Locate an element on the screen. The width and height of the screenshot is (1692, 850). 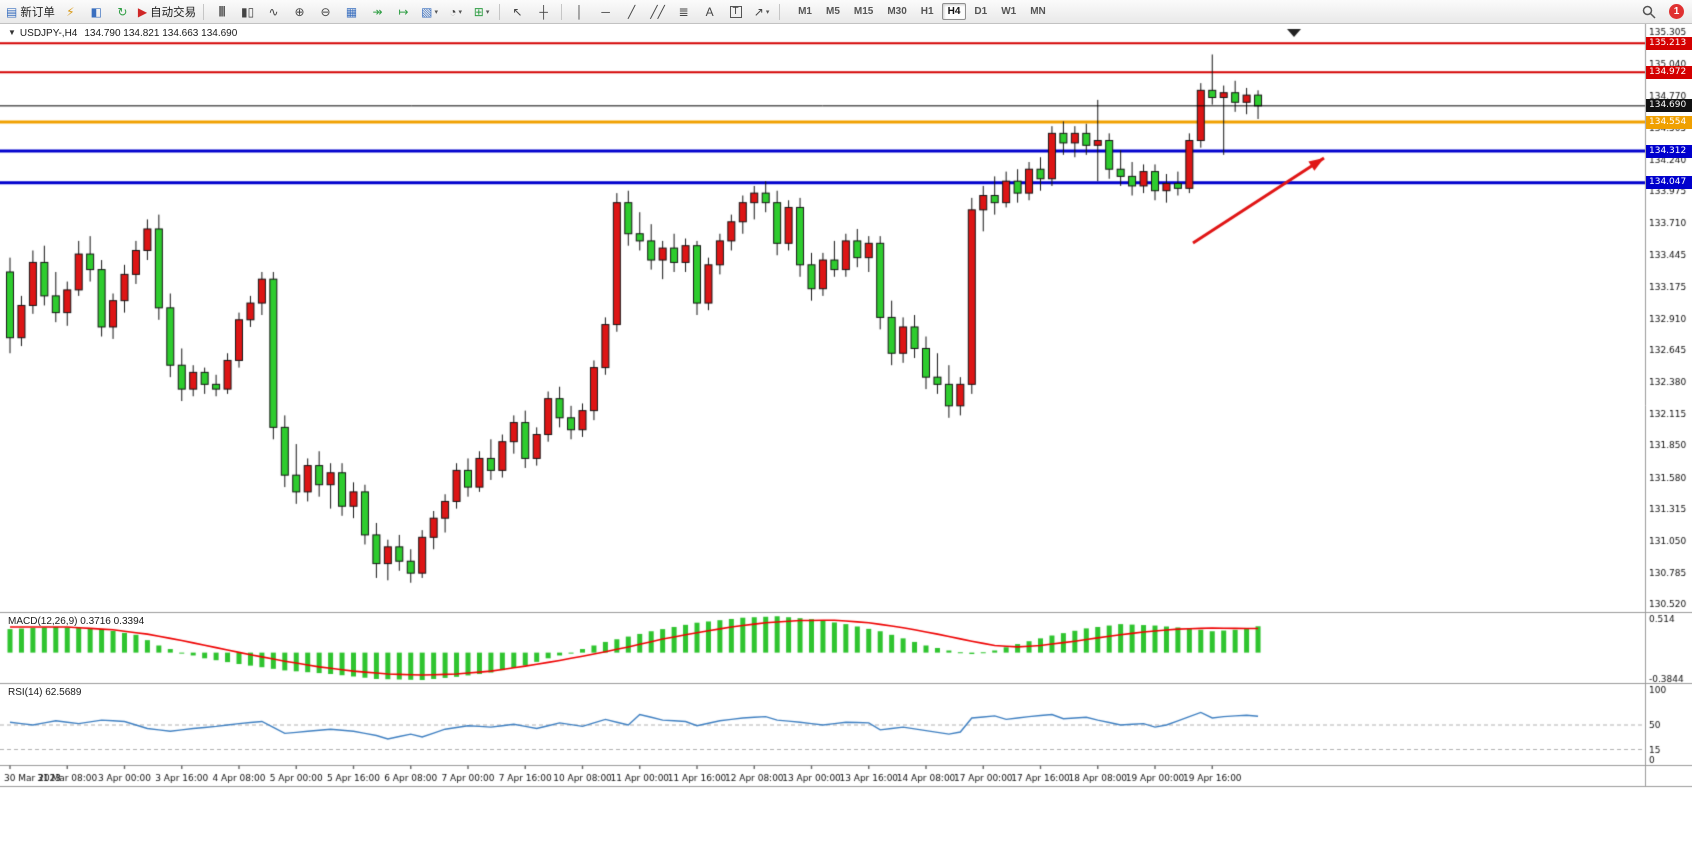
new-chart-icon: ▧ ▾ is located at coordinates (429, 11).